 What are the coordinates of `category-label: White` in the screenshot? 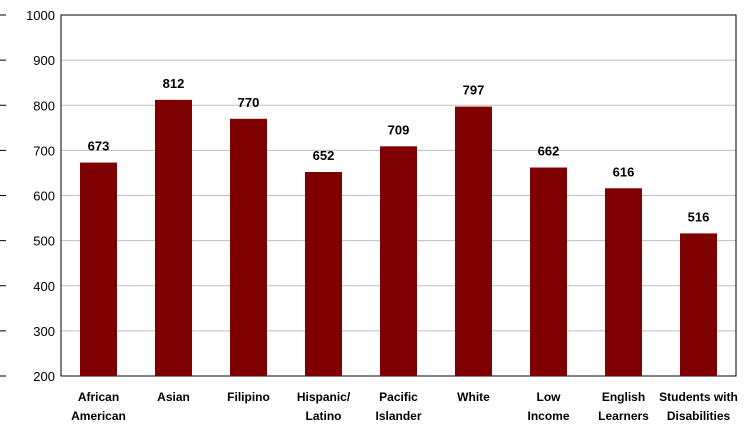 It's located at (473, 397).